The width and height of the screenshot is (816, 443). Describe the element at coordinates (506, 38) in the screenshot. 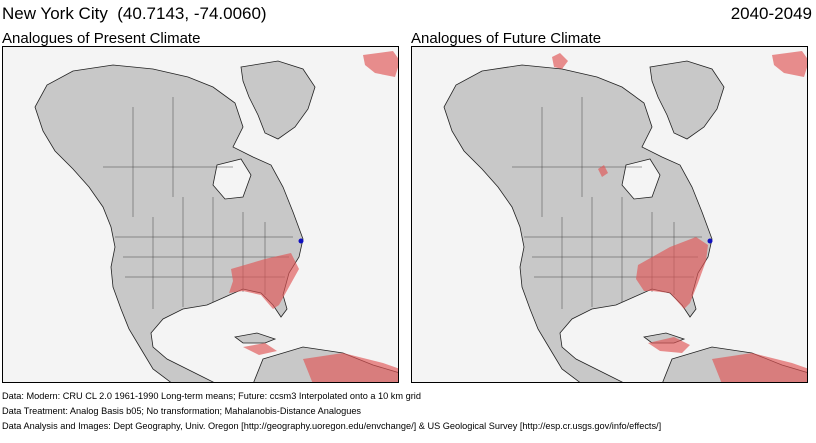

I see `panel-title-future: Analogues of Future Climate` at that location.